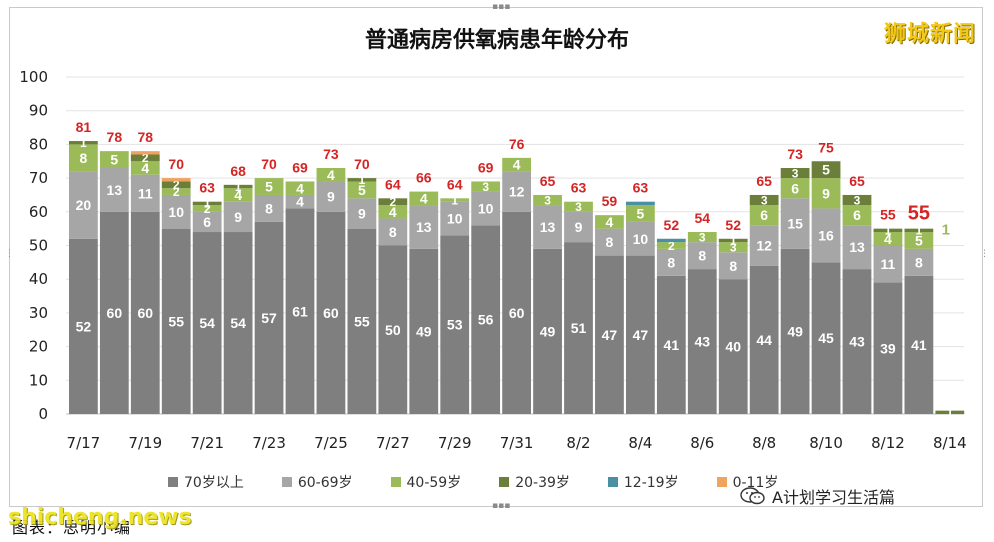 This screenshot has height=542, width=994. Describe the element at coordinates (888, 348) in the screenshot. I see `bar-value-label: 39` at that location.